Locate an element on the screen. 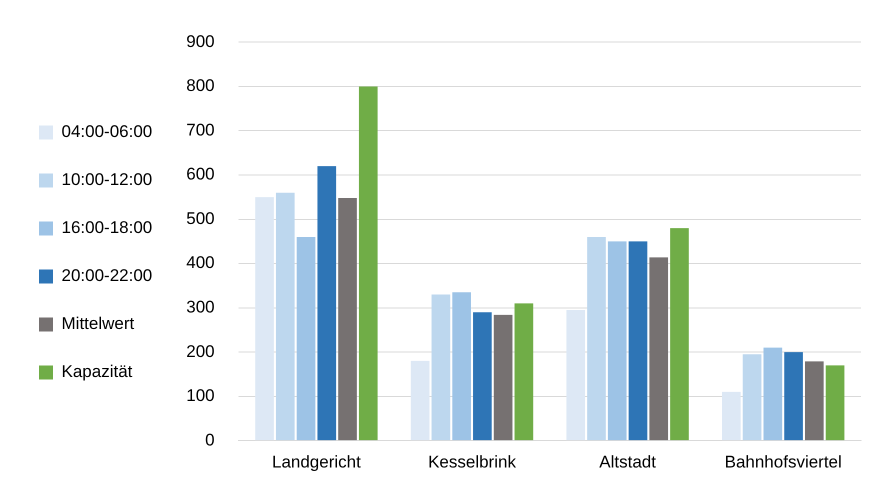 The image size is (875, 493). x-tick-label: Landgericht is located at coordinates (317, 462).